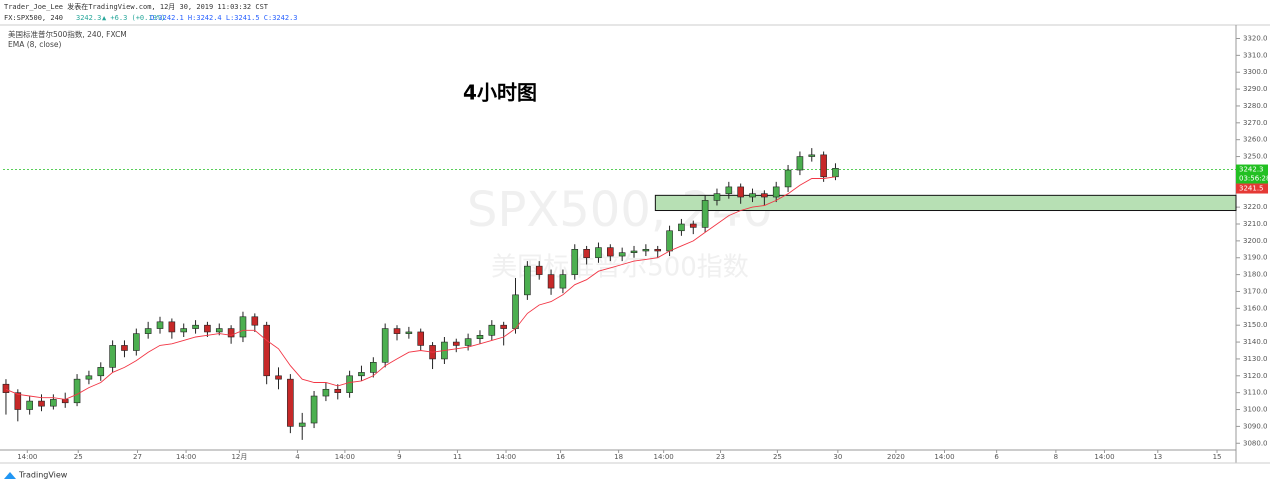 Image resolution: width=1270 pixels, height=485 pixels. I want to click on y-tick-label: 3160.0, so click(1255, 308).